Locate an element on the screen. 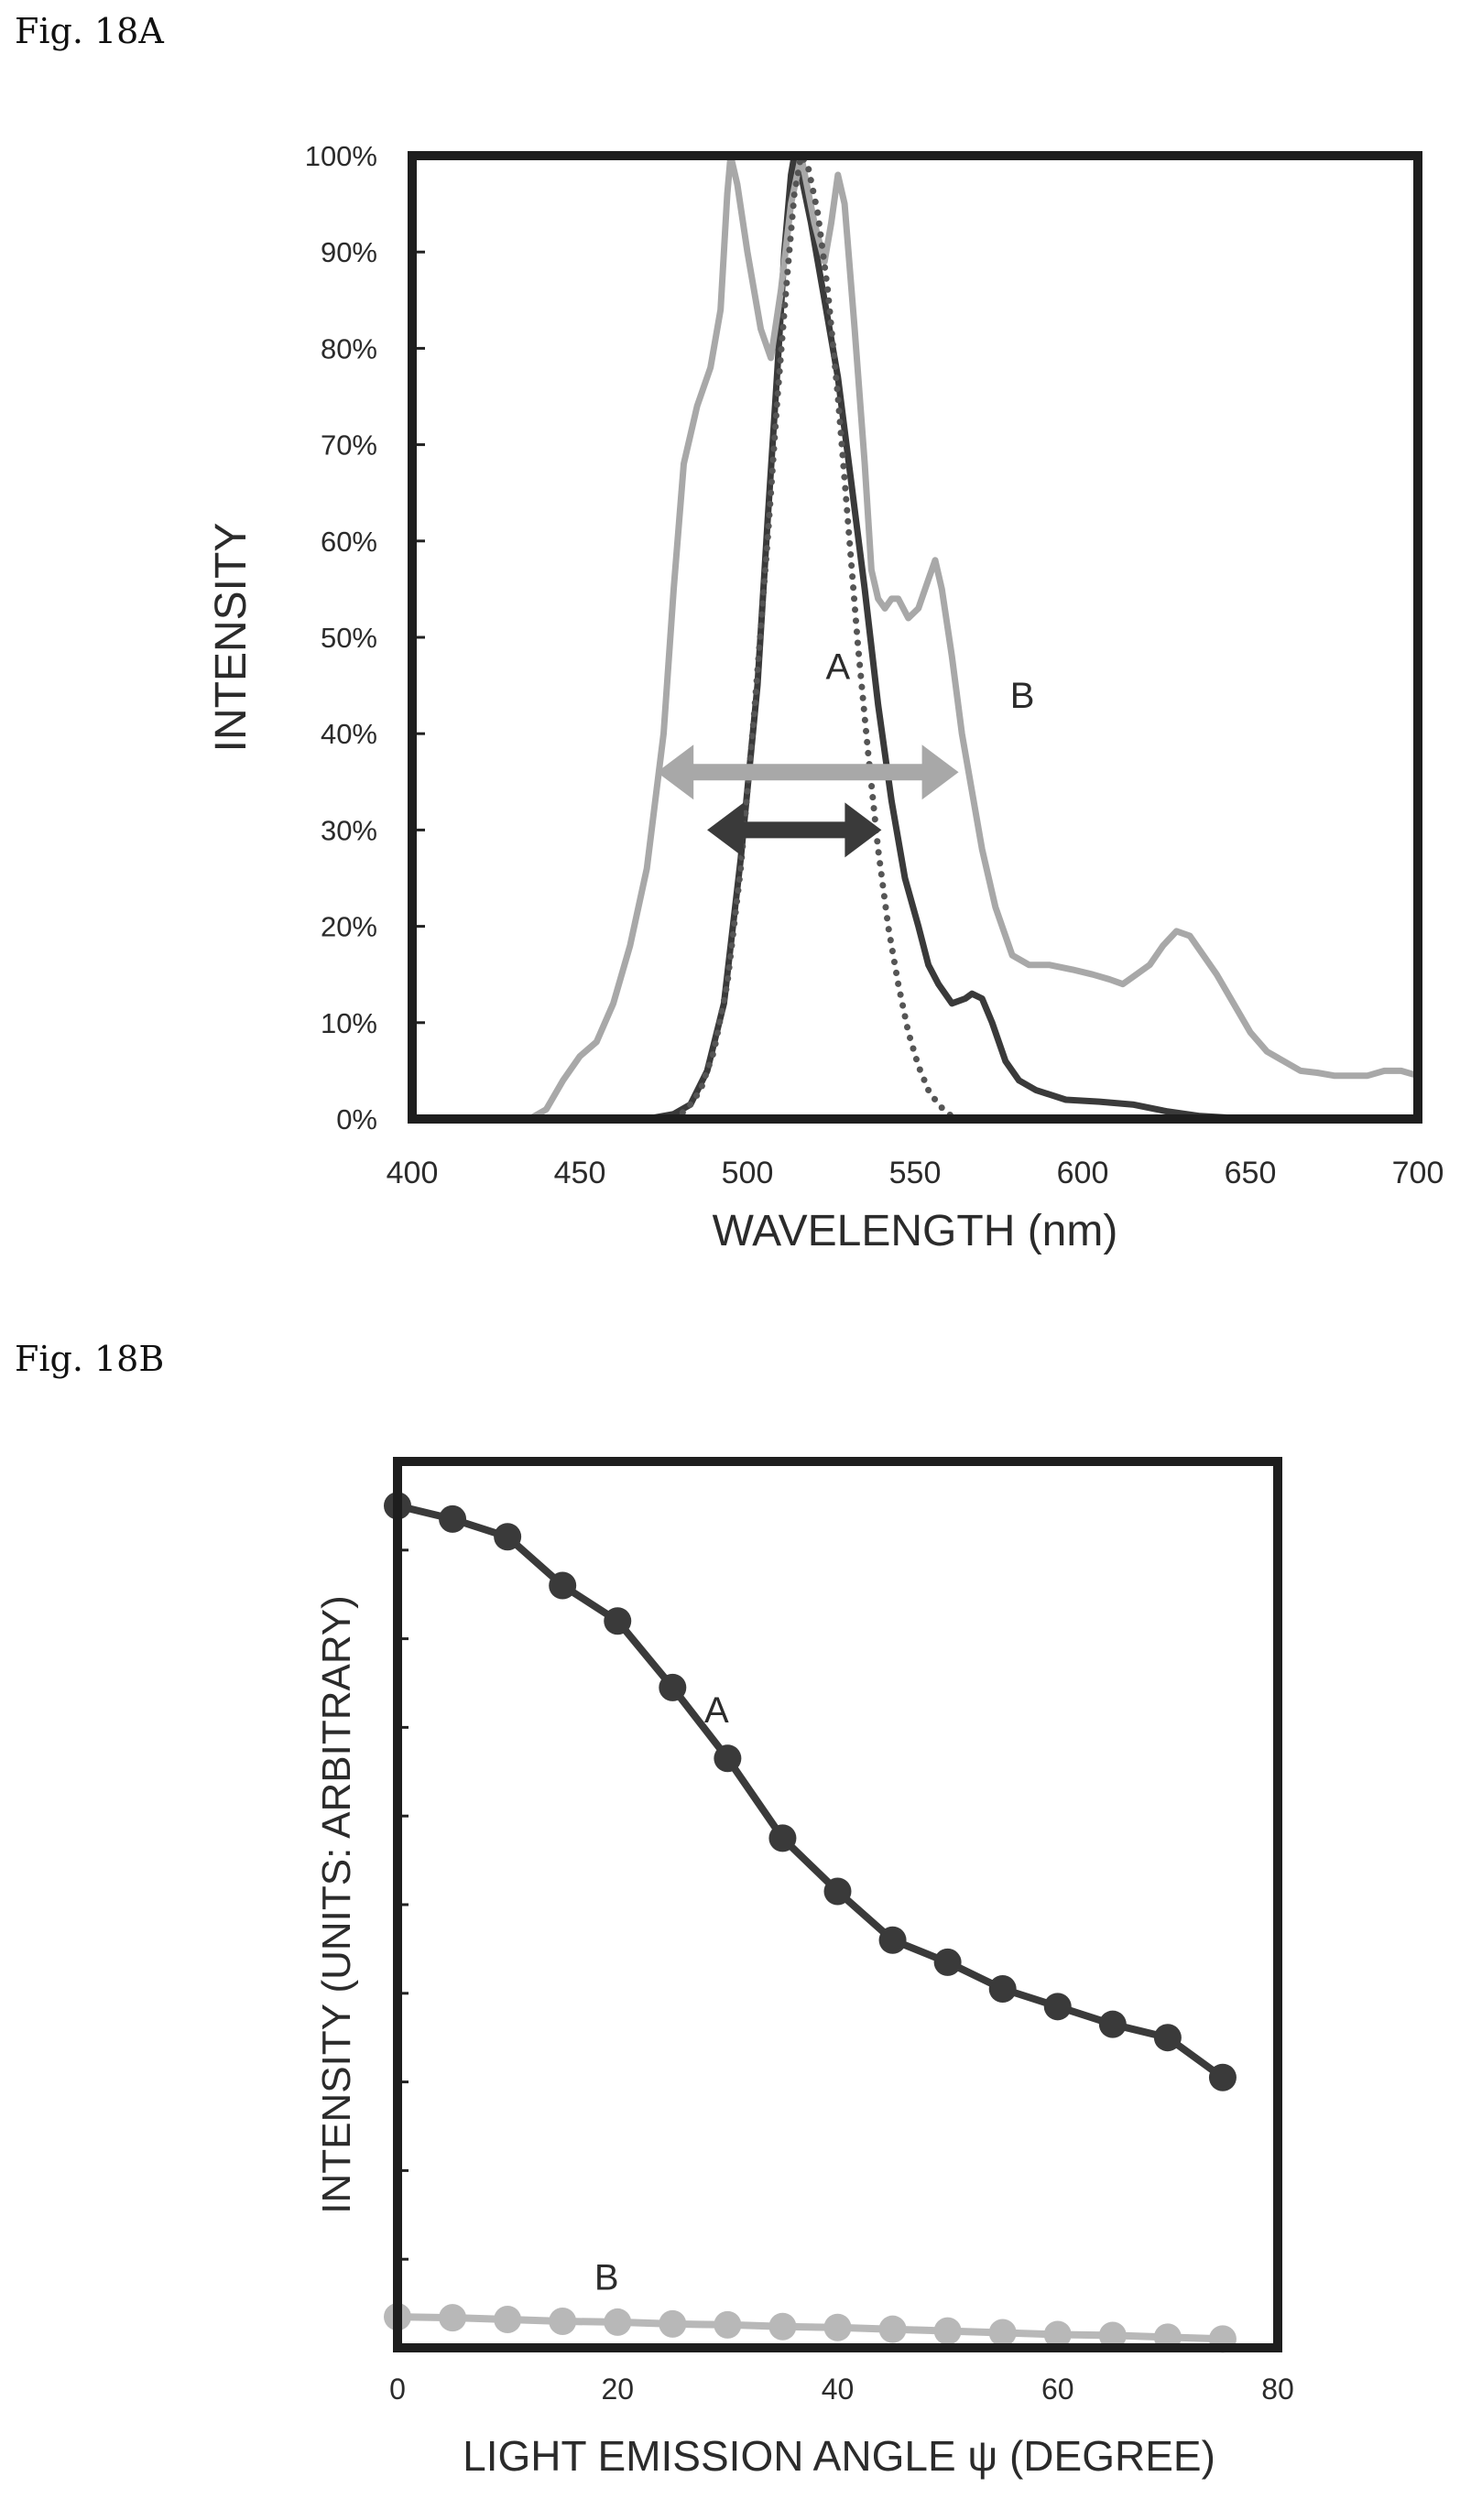 The width and height of the screenshot is (1471, 2520). x-tick-label: 500 is located at coordinates (748, 1173).